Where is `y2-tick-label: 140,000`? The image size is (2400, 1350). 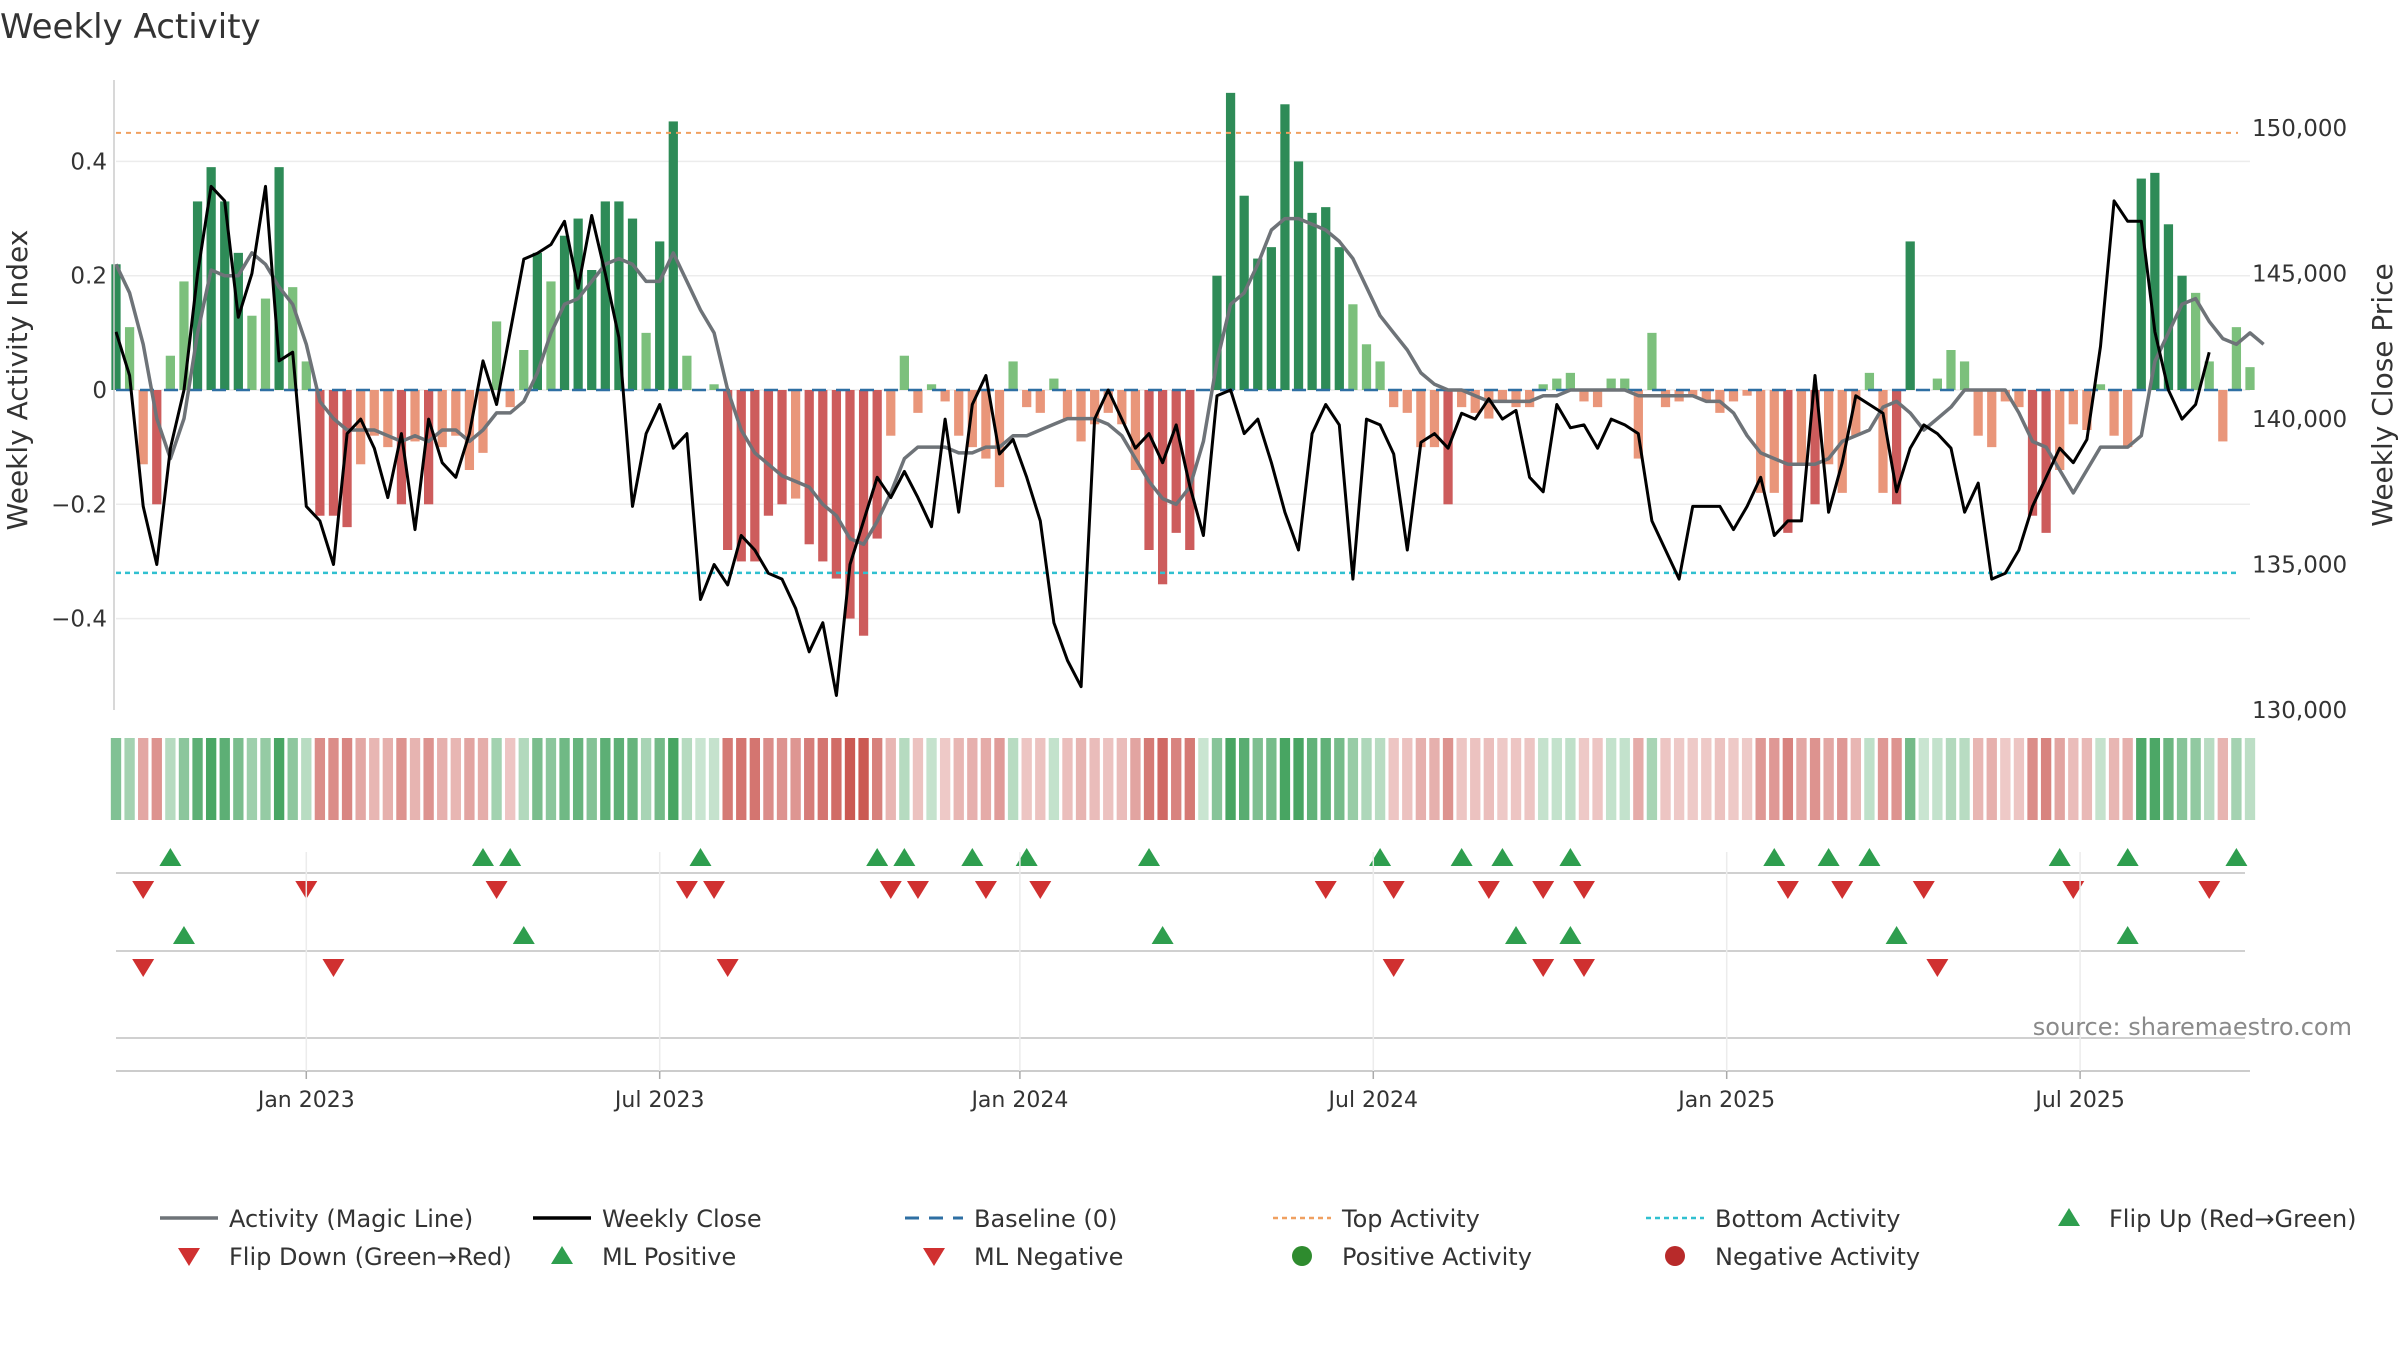
y2-tick-label: 140,000 is located at coordinates (2299, 420).